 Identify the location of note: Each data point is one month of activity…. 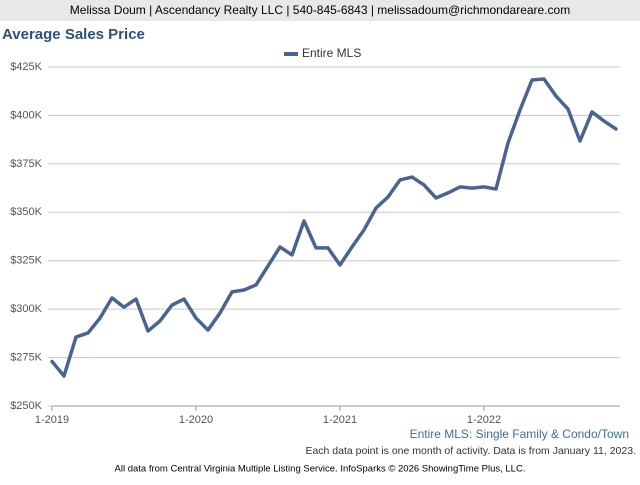
(470, 451).